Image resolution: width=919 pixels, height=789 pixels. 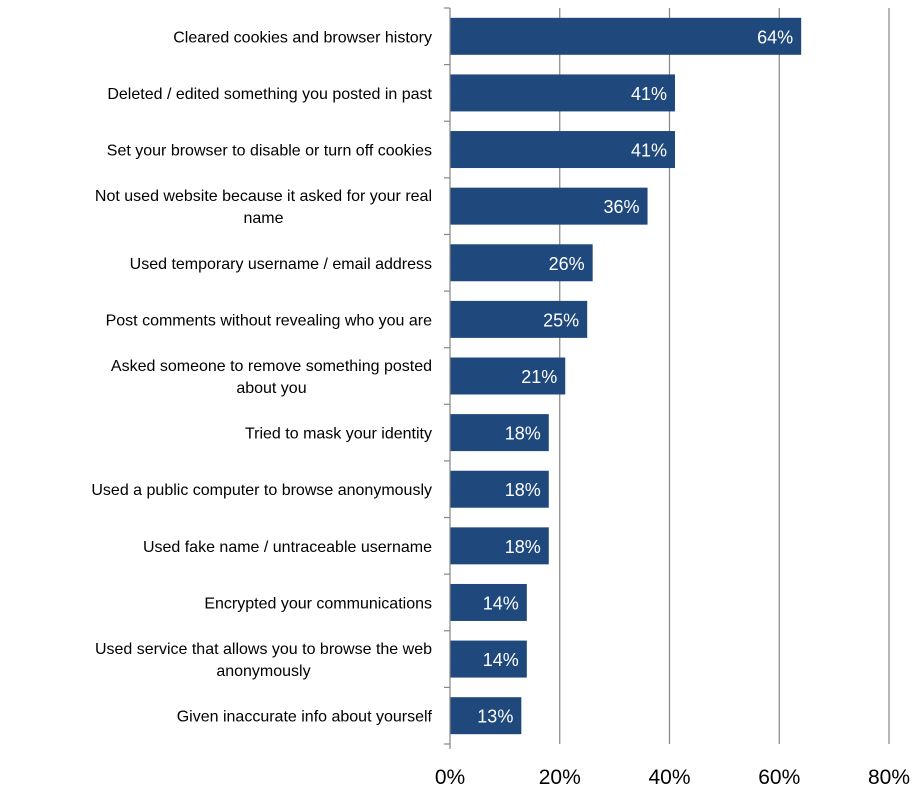 I want to click on category-label: Tried to mask your identity, so click(x=338, y=434).